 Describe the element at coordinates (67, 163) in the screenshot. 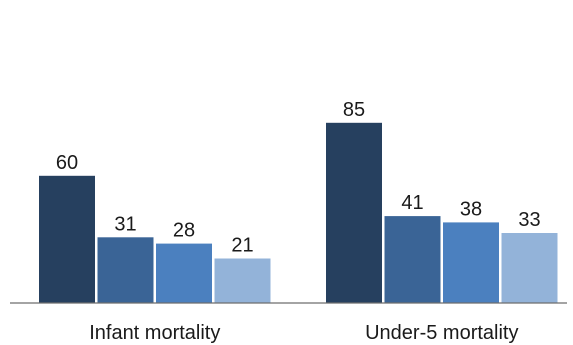

I see `value-label-1-1: 60` at that location.